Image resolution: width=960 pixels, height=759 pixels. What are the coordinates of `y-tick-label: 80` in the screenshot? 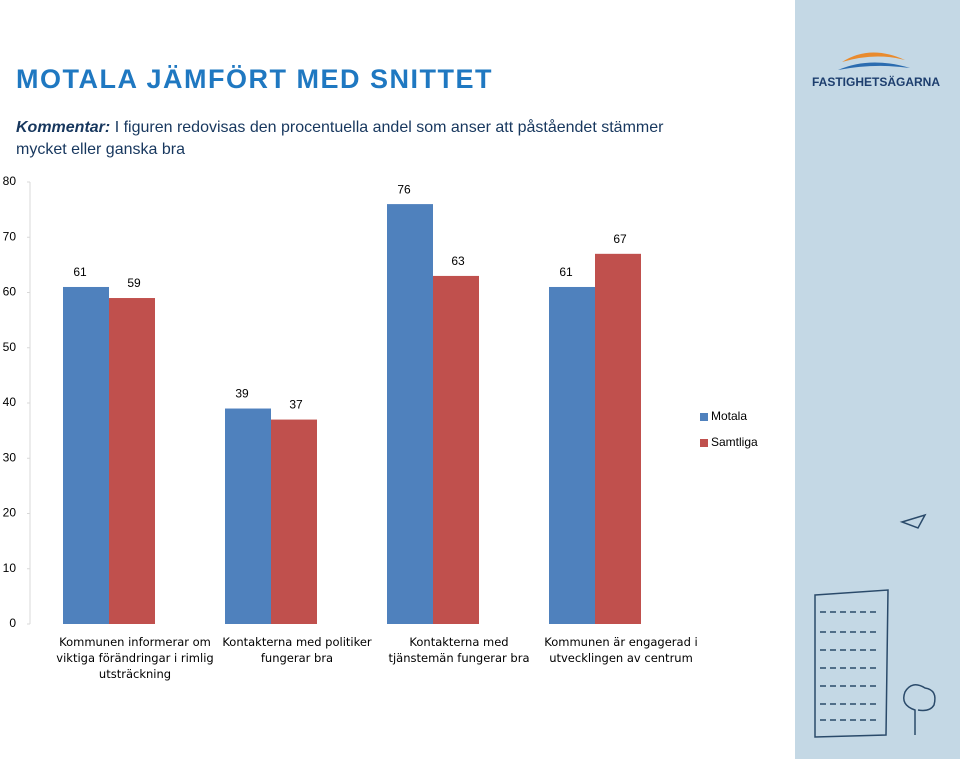 It's located at (10, 181).